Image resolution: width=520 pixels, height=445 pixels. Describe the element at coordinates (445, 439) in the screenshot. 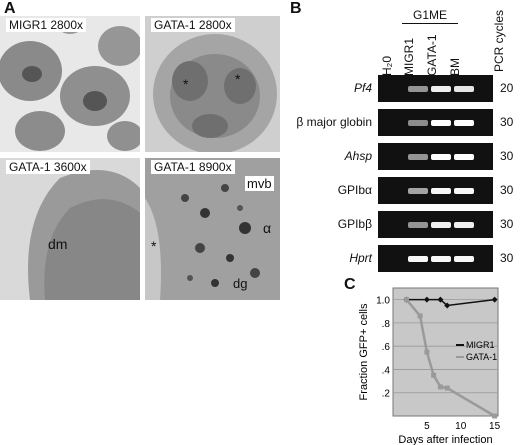

I see `x-axis-label: Days after infection` at that location.